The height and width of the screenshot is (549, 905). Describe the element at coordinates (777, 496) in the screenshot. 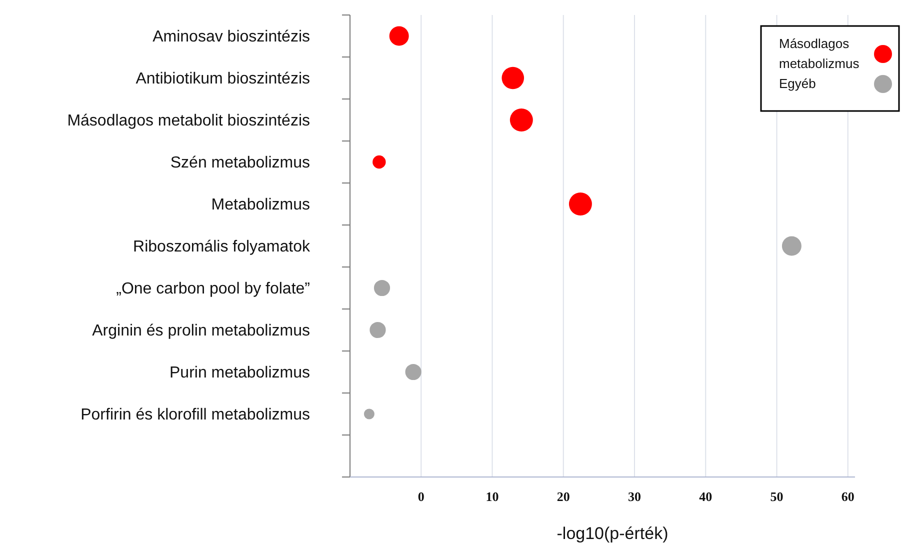

I see `x-tick-label: 50` at that location.